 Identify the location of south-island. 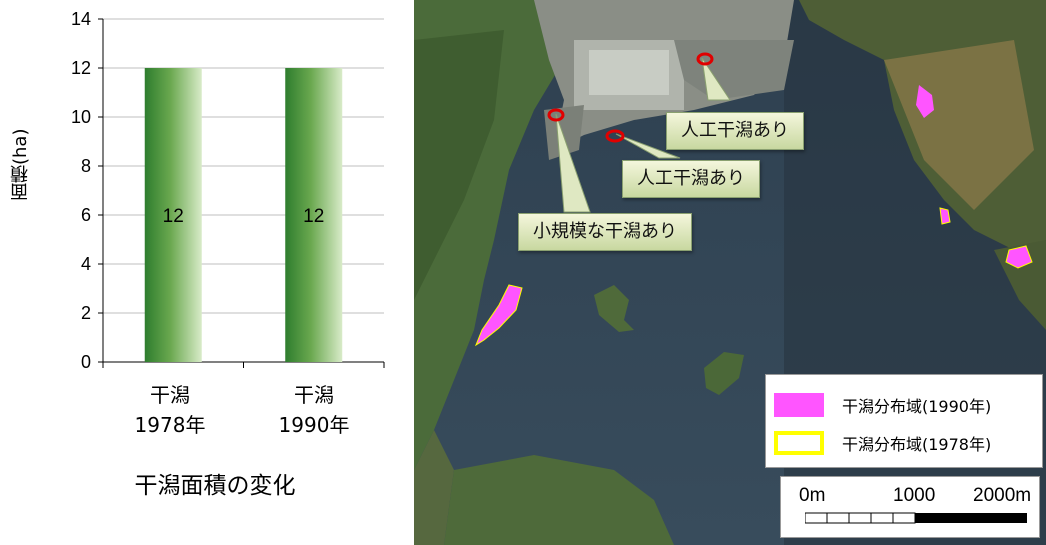
(559, 500).